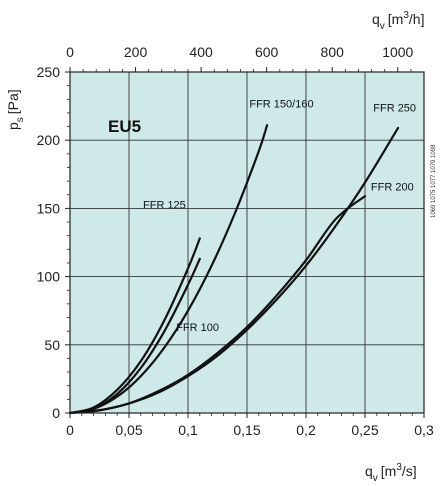  Describe the element at coordinates (333, 52) in the screenshot. I see `top-tick-label: 800` at that location.